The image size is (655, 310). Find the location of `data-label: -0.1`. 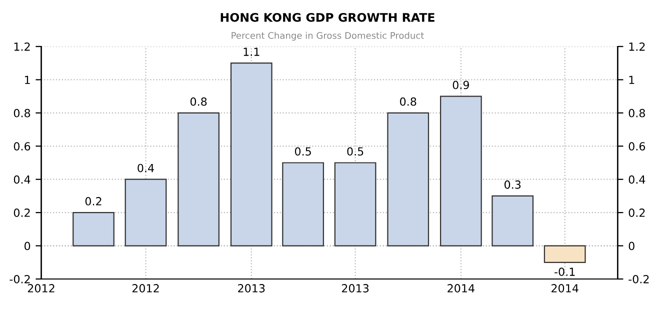

data-label: -0.1 is located at coordinates (564, 272).